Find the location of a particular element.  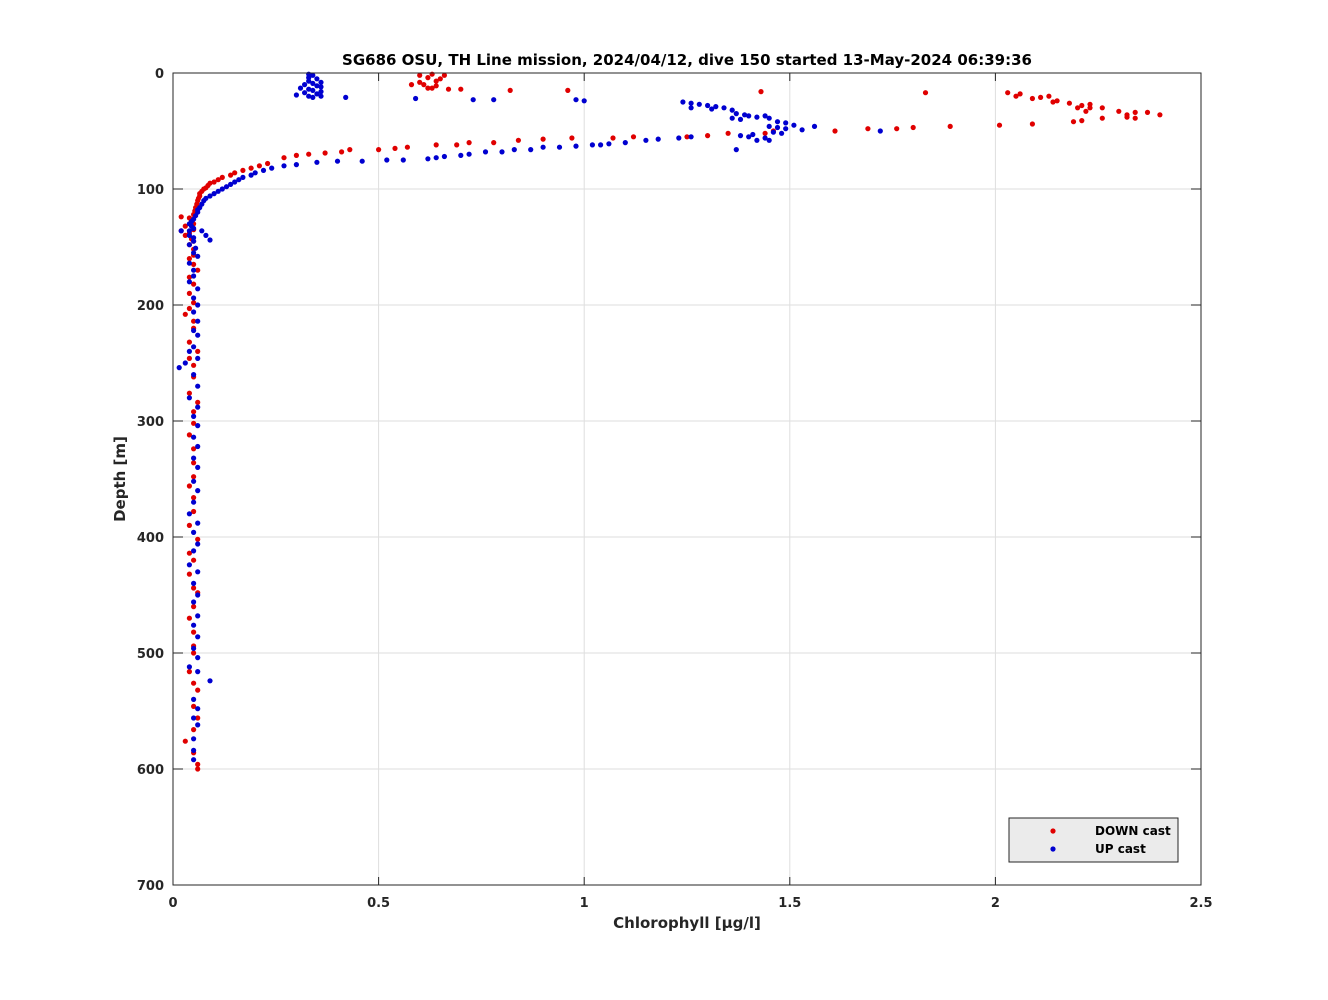

y-tick-label: 200 is located at coordinates (150, 306).